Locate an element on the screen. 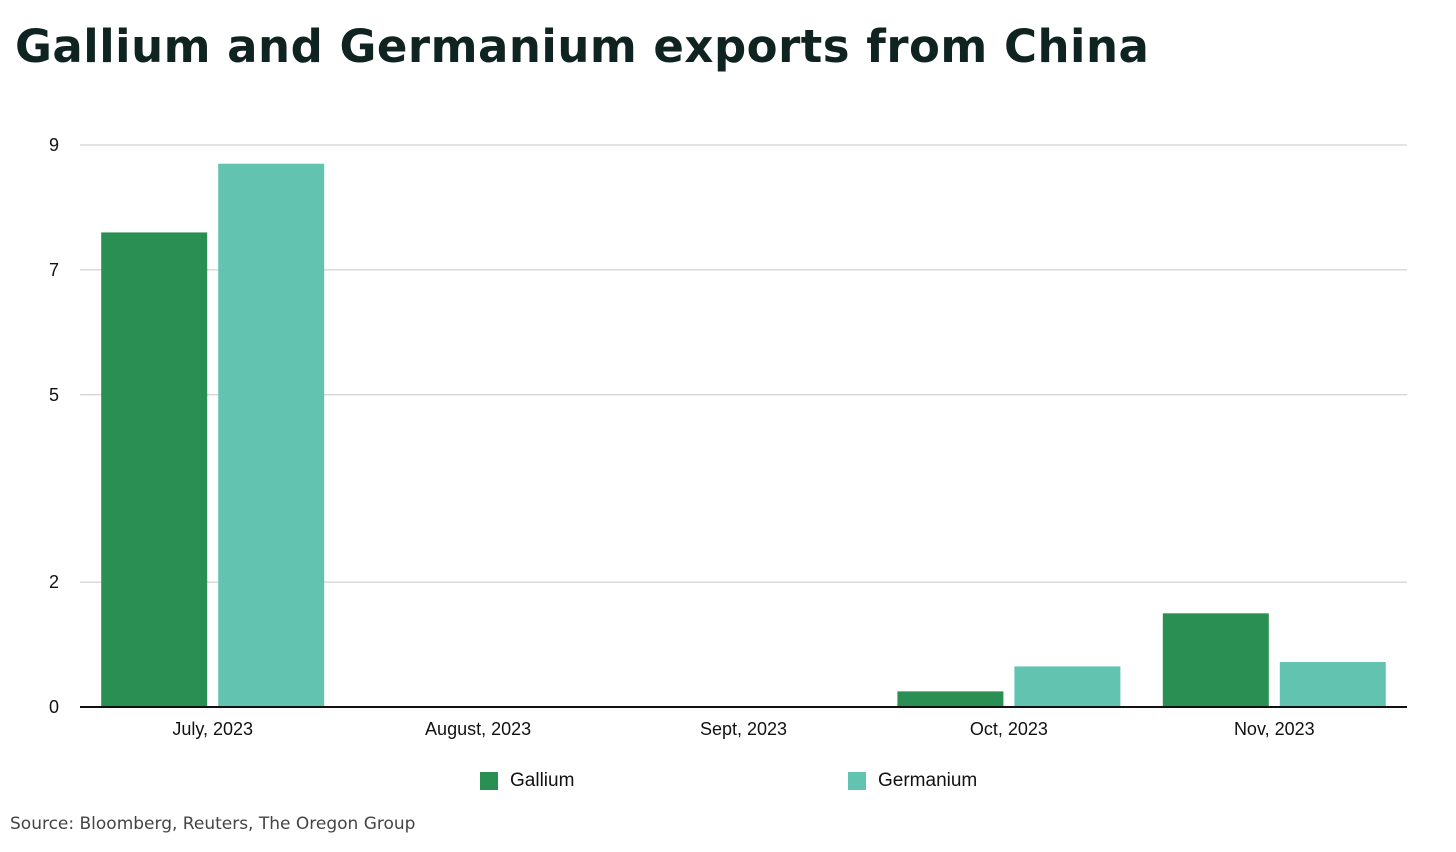  y-tick-label: 7 is located at coordinates (54, 270).